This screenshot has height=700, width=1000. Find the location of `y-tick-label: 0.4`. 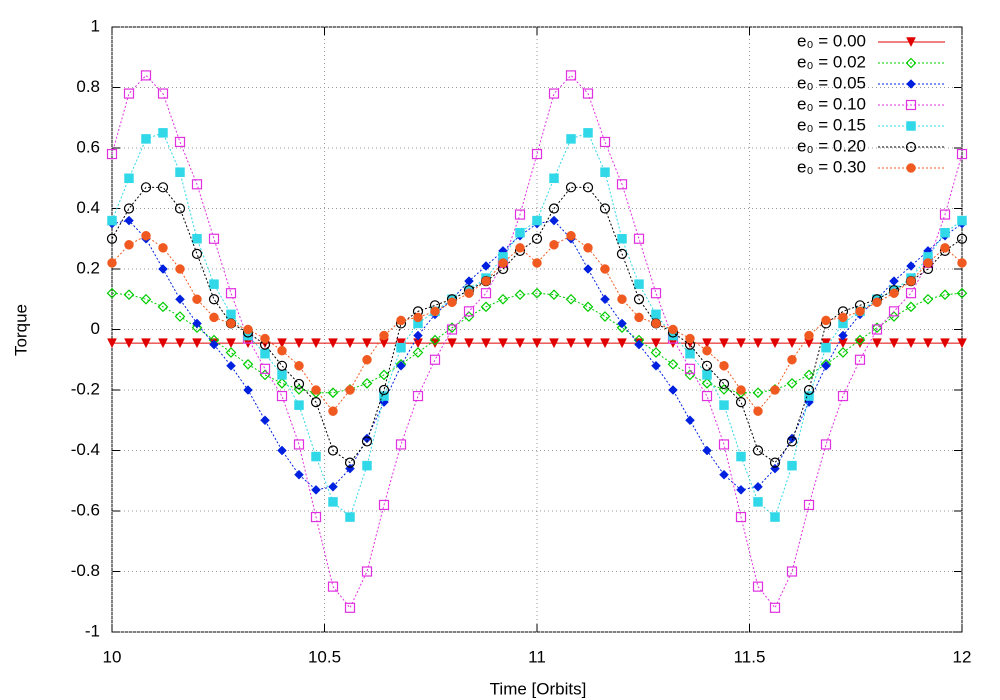

y-tick-label: 0.4 is located at coordinates (88, 207).